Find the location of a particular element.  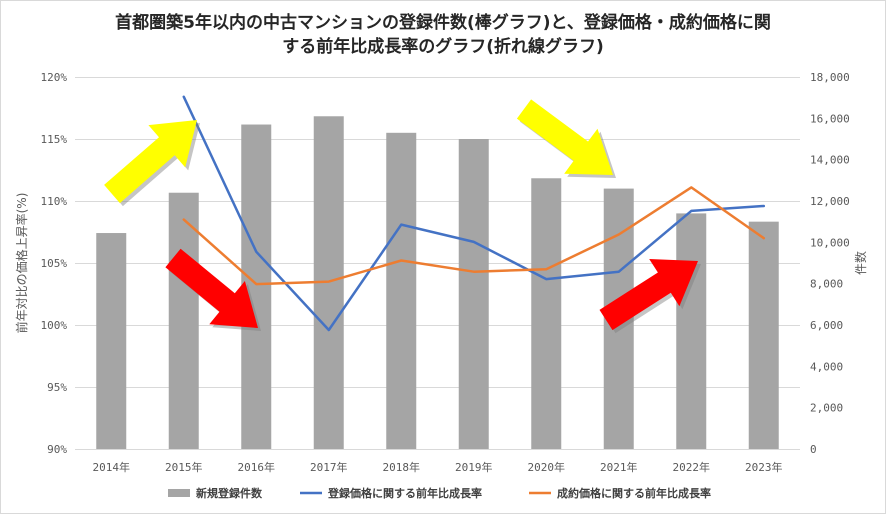

yellow-arrow-down-right-icon is located at coordinates (566, 138).